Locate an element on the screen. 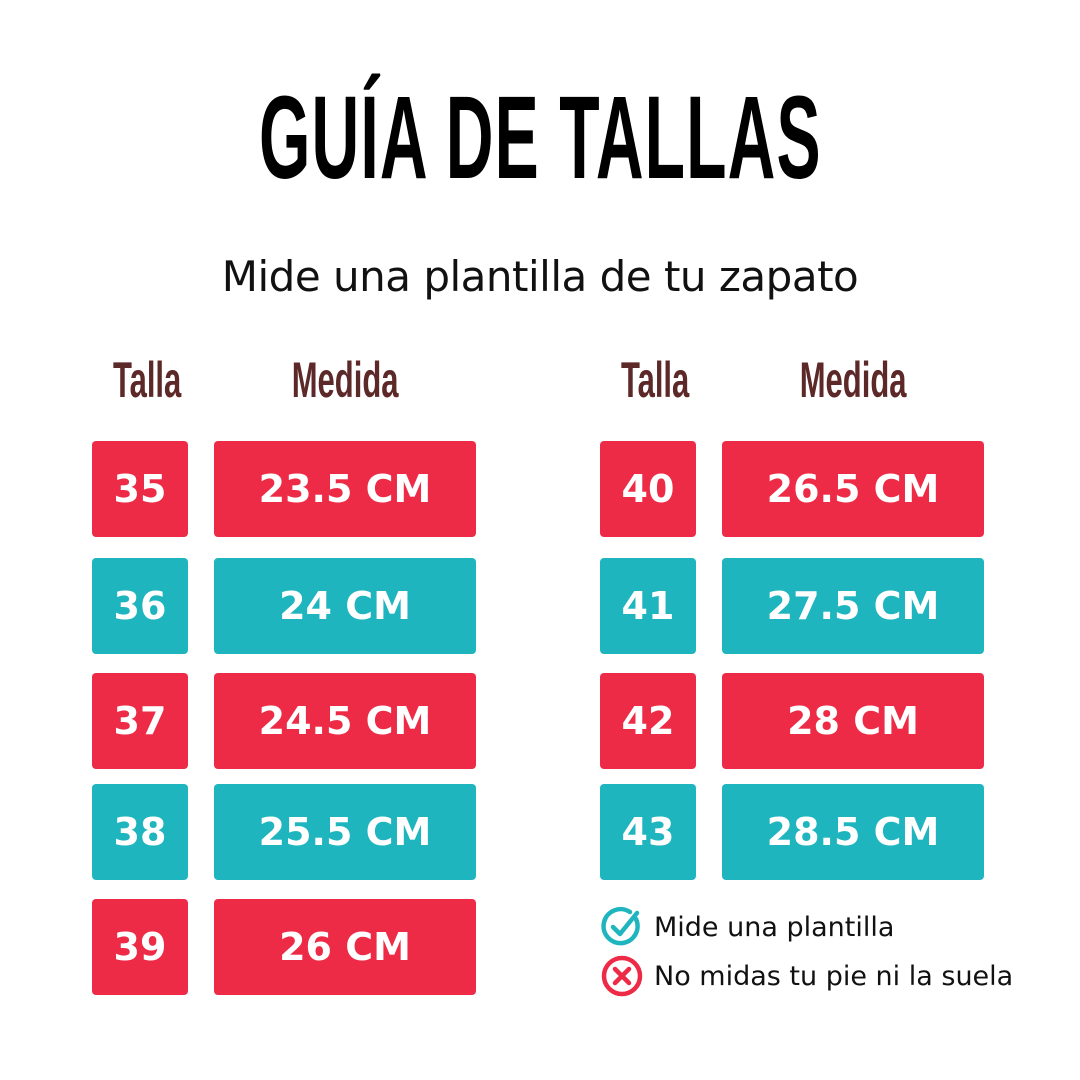 This screenshot has width=1080, height=1080. page-title: GUÍA DE TALLAS is located at coordinates (540, 138).